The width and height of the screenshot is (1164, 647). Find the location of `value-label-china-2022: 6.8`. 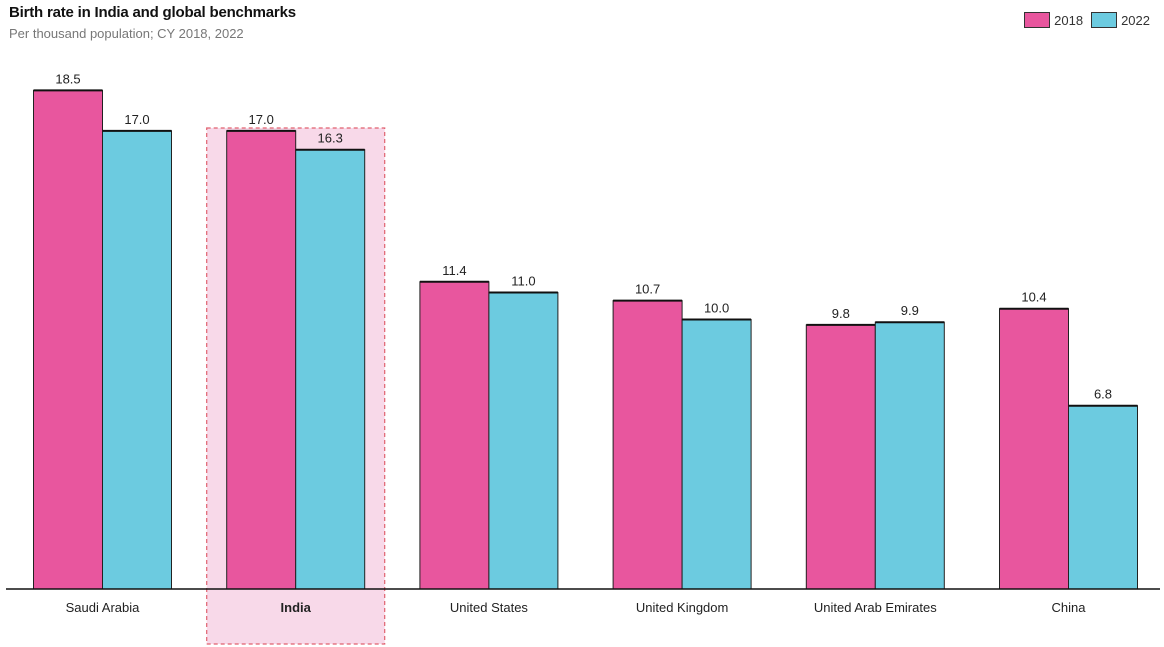

value-label-china-2022: 6.8 is located at coordinates (1103, 394).